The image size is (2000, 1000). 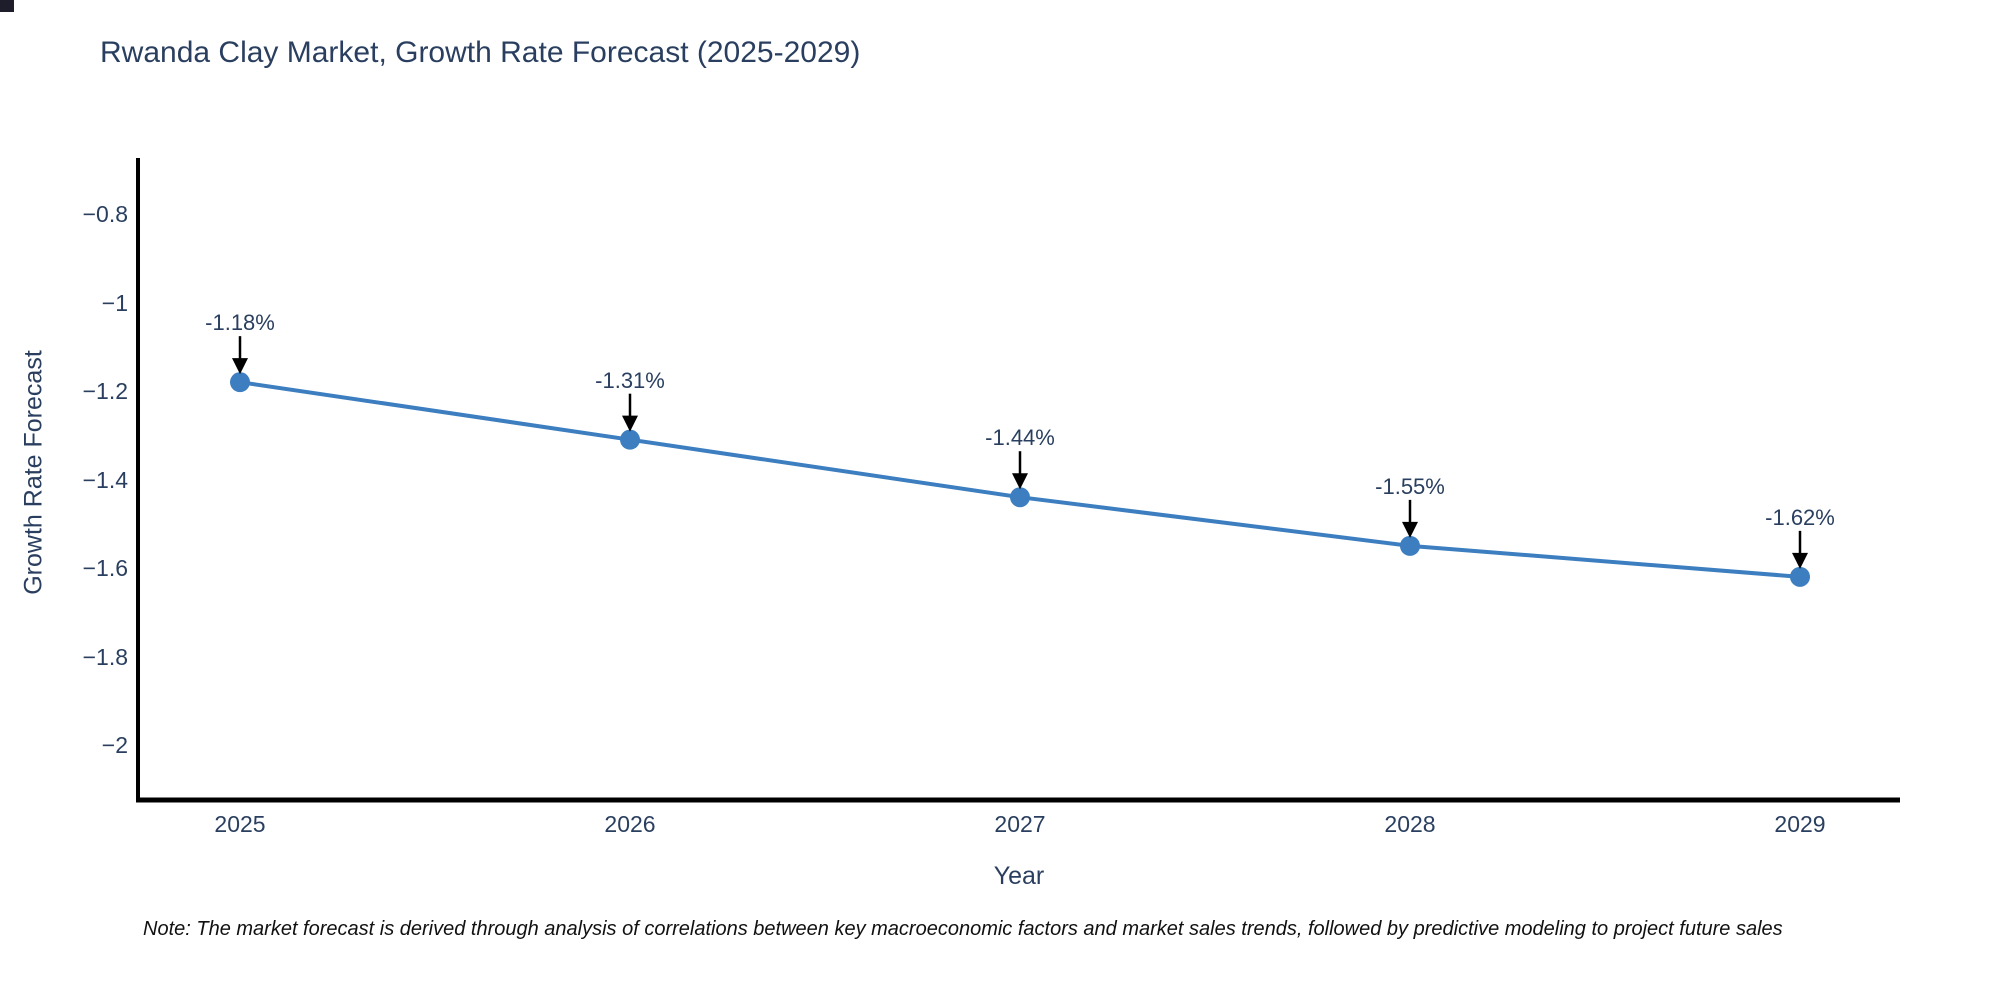 What do you see at coordinates (1020, 824) in the screenshot?
I see `x-tick-label-2027: 2027` at bounding box center [1020, 824].